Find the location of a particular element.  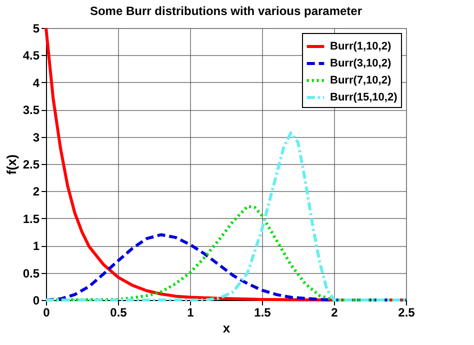

y-tick-label: 2 is located at coordinates (36, 191).